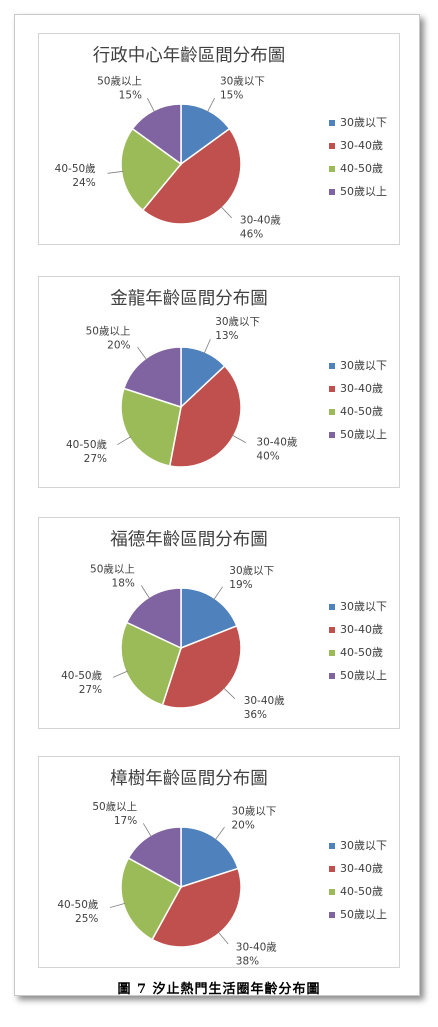  Describe the element at coordinates (83, 183) in the screenshot. I see `slice-value-label: 24%` at that location.